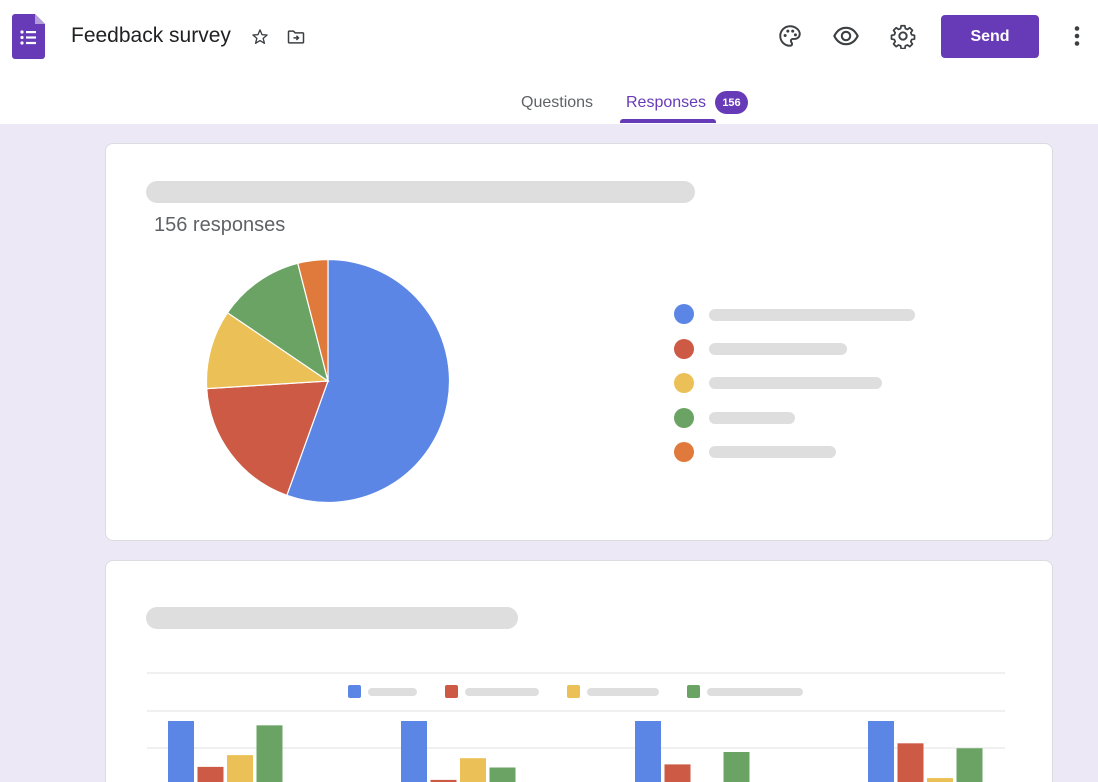 This screenshot has height=782, width=1098. Describe the element at coordinates (903, 36) in the screenshot. I see `gear-icon` at that location.